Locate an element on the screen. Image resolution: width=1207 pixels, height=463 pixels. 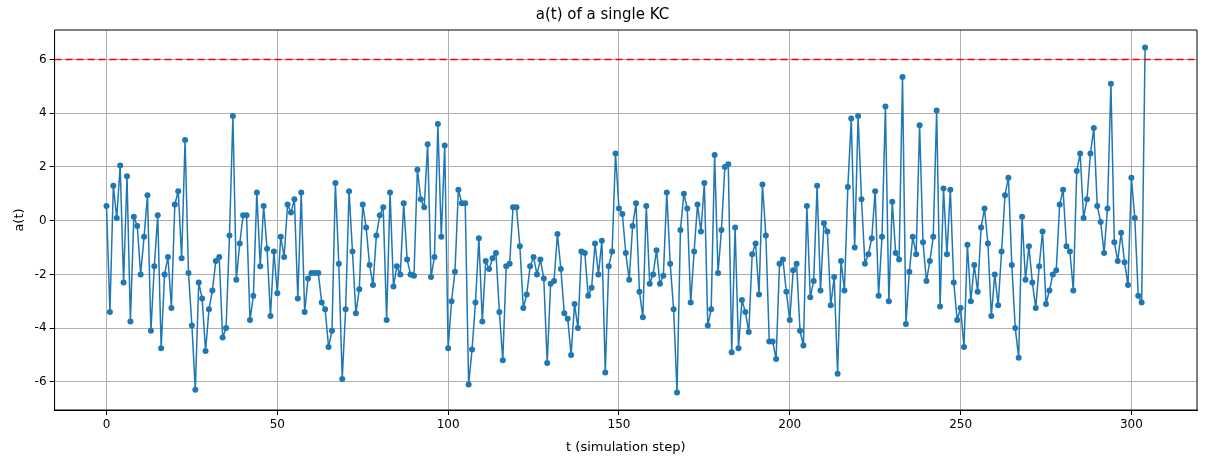
y-tick-label: 6 is located at coordinates (42, 58).